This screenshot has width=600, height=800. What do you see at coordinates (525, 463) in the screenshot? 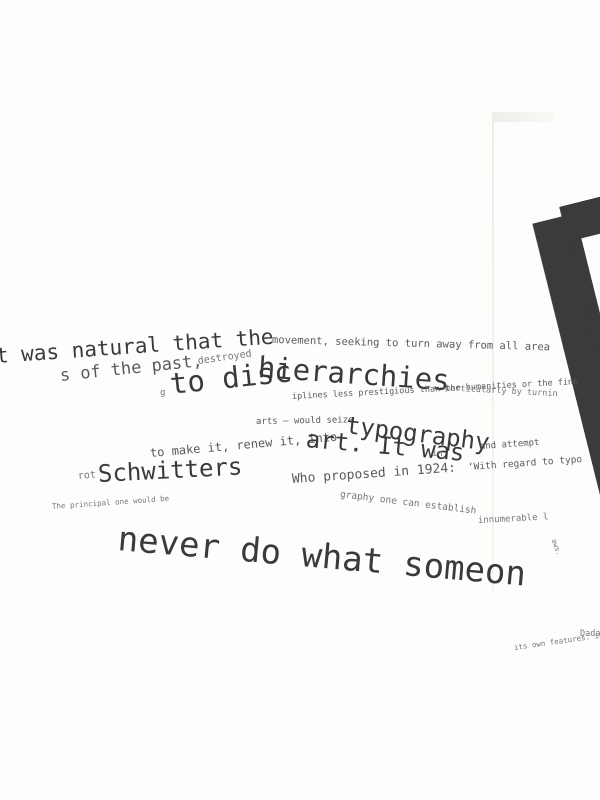
I see `text-fragment-with-regard: ‘With regard to typo` at bounding box center [525, 463].